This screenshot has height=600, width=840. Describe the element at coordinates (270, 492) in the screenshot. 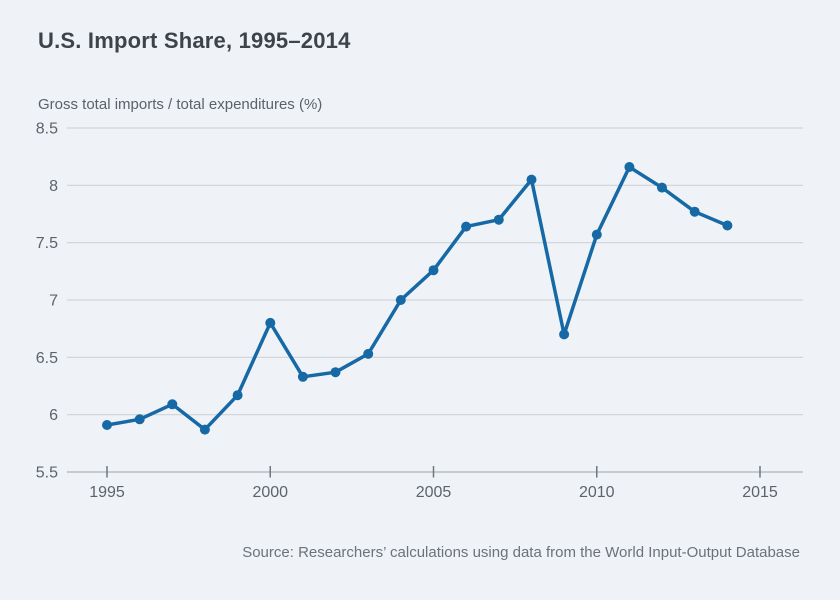

I see `x-tick-label: 2000` at that location.